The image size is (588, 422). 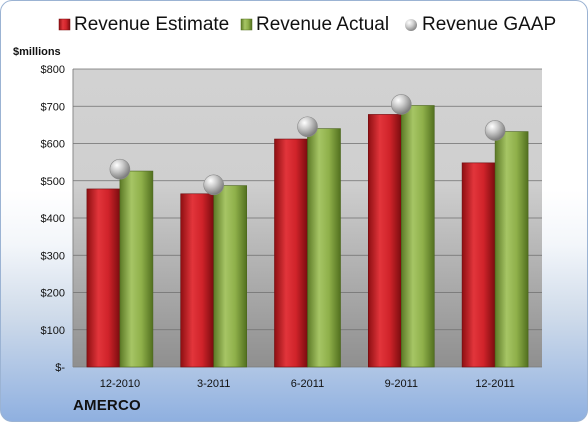 I want to click on legend-item-revenue-estimate: Revenue Estimate, so click(x=143, y=24).